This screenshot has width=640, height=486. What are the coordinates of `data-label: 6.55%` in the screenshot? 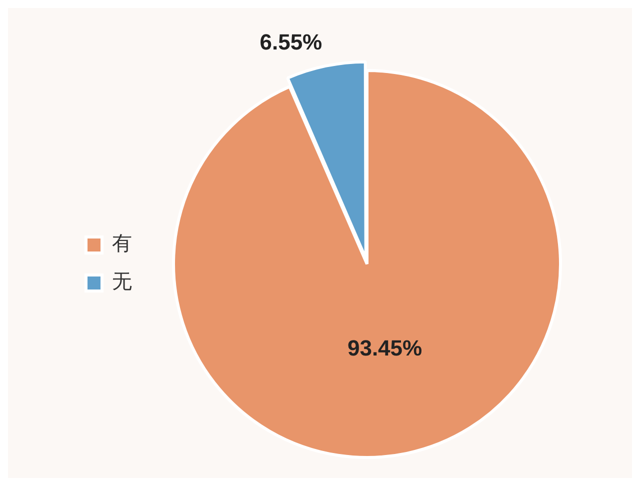 It's located at (291, 41).